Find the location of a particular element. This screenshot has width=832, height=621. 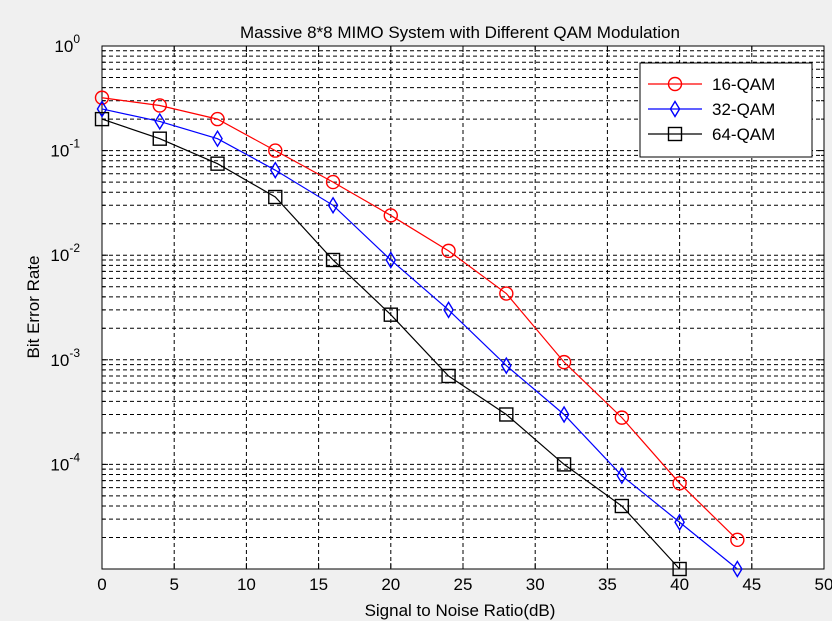

legend-marker-32-qam is located at coordinates (675, 109).